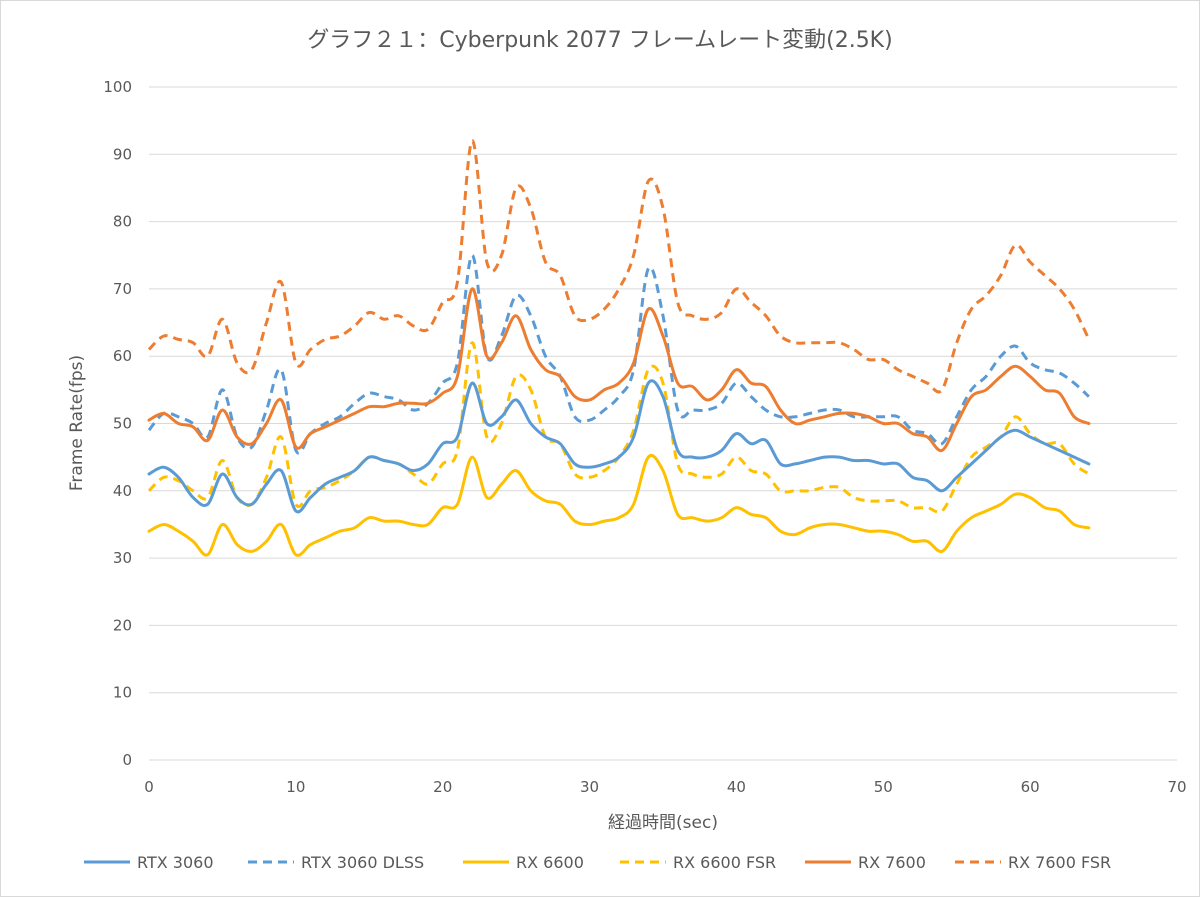 The height and width of the screenshot is (897, 1200). What do you see at coordinates (589, 787) in the screenshot?
I see `x-tick-label: 30` at bounding box center [589, 787].